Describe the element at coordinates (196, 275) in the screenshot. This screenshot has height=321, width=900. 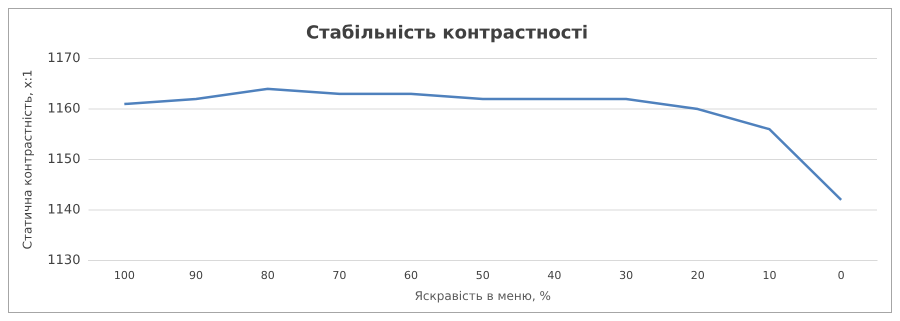
I see `x-tick-label: 90` at that location.